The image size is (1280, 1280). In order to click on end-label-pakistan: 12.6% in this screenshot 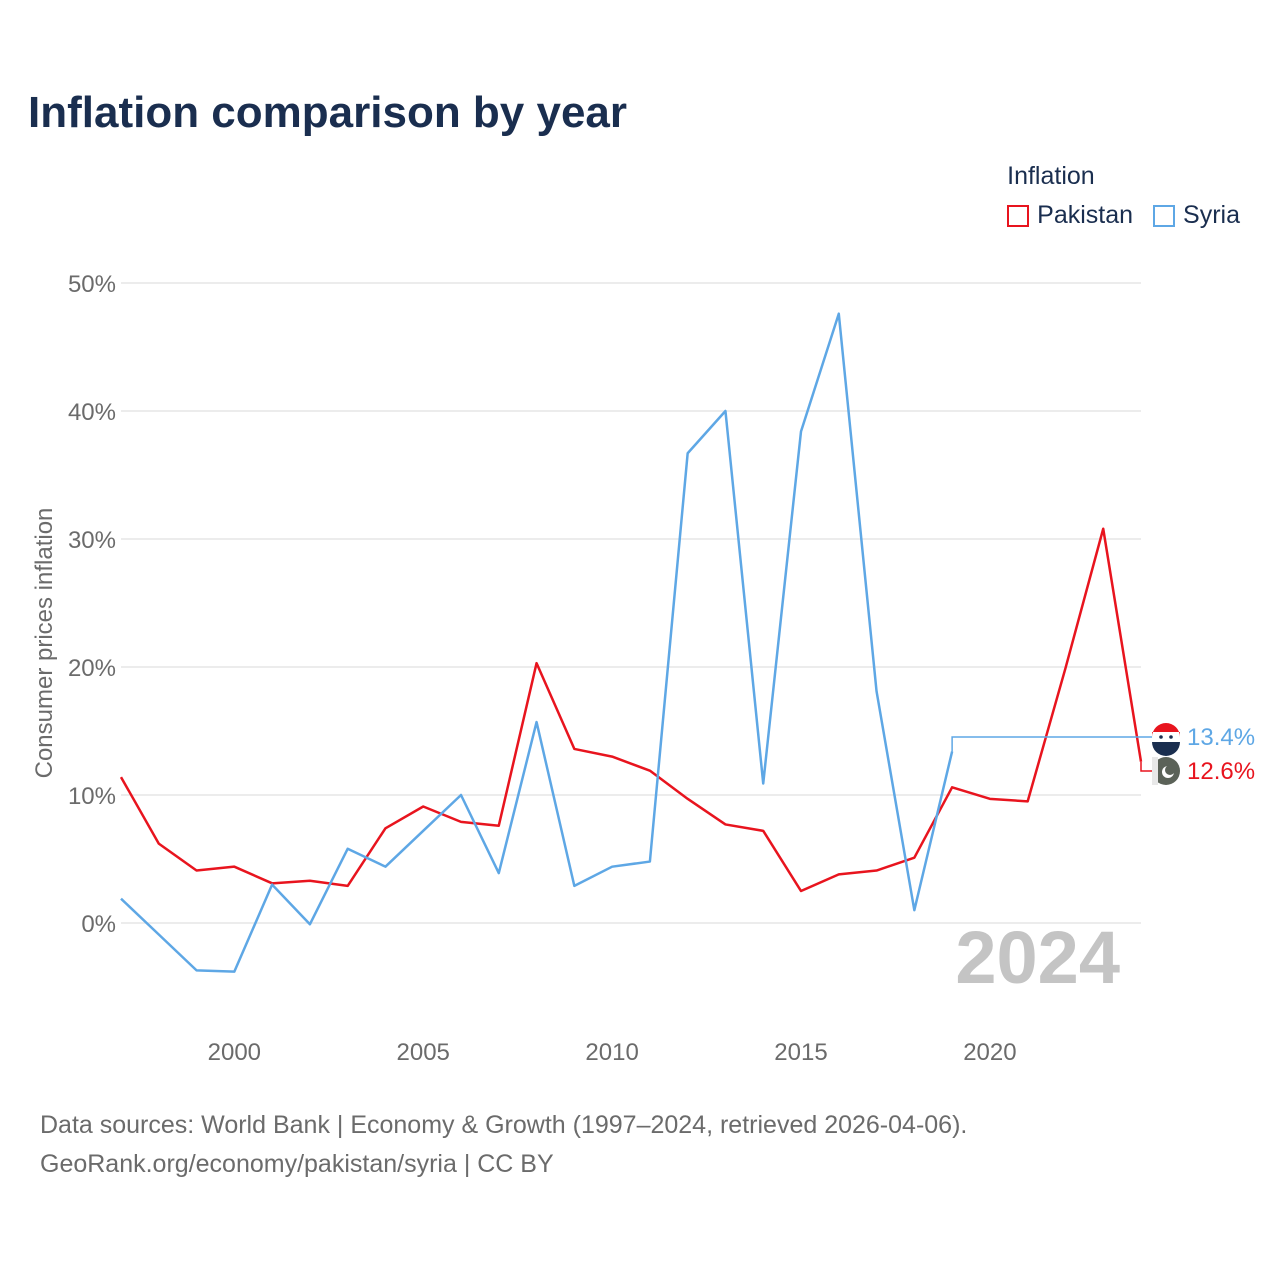, I will do `click(1221, 771)`.